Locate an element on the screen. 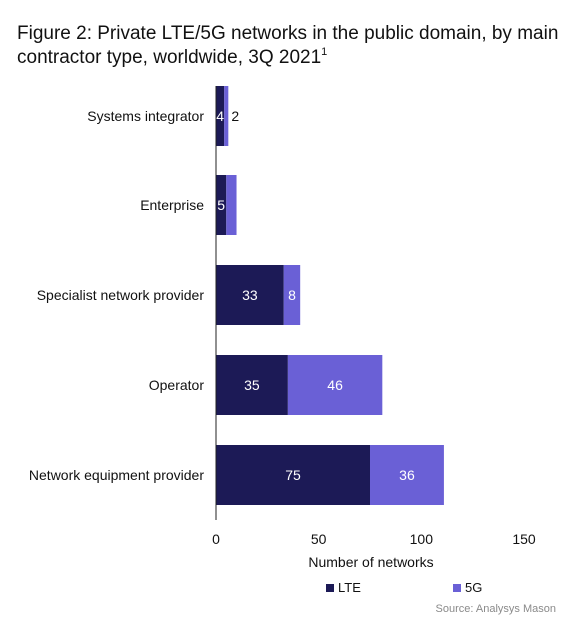 This screenshot has width=582, height=632. bar-lte-operator is located at coordinates (252, 385).